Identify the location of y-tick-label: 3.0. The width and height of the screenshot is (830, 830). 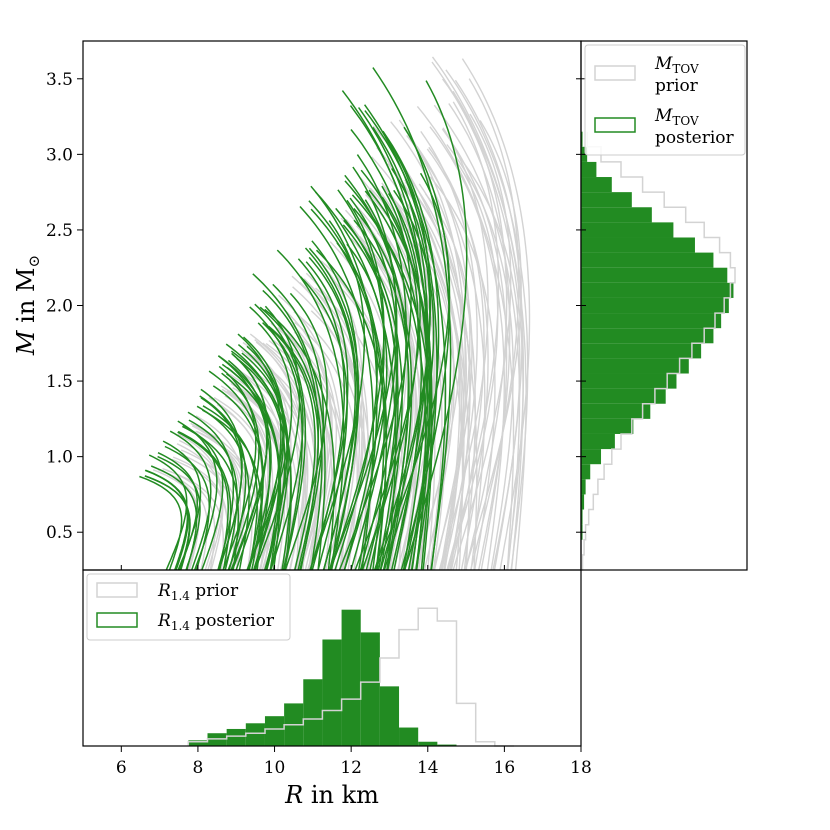
(59, 155).